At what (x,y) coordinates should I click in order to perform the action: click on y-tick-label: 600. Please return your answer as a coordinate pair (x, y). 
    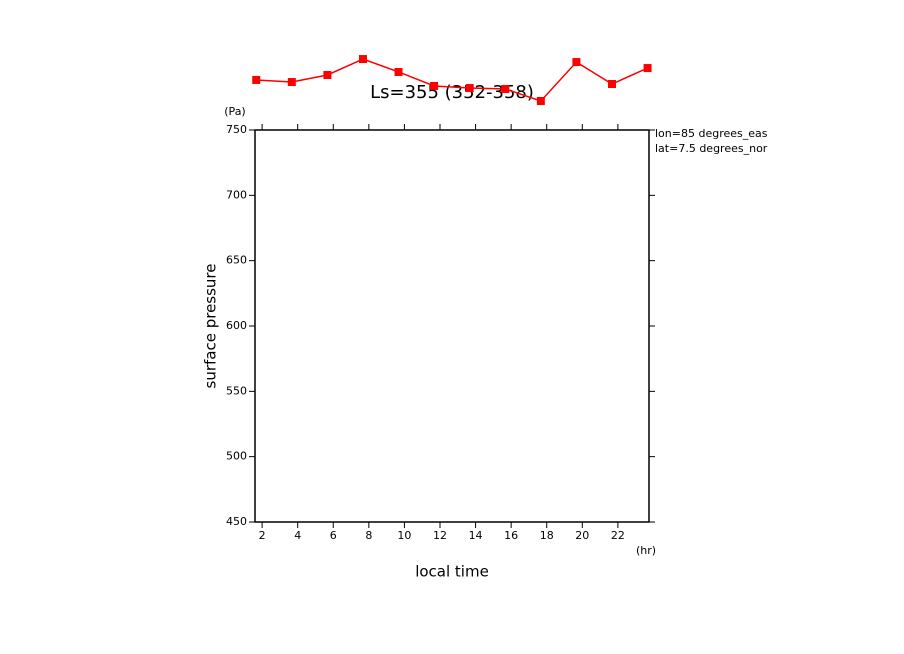
    Looking at the image, I should click on (236, 325).